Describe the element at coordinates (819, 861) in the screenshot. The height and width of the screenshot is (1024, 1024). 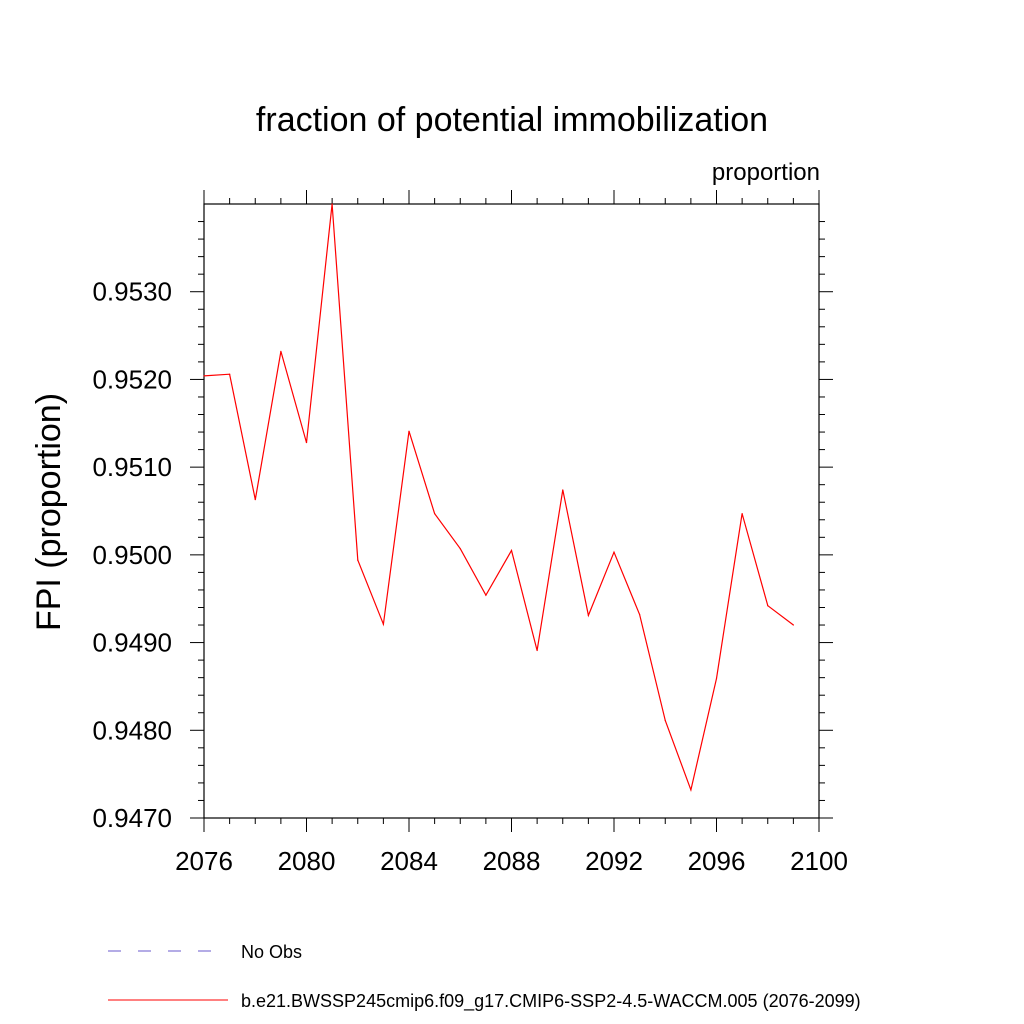
I see `x-tick-label: 2100` at that location.